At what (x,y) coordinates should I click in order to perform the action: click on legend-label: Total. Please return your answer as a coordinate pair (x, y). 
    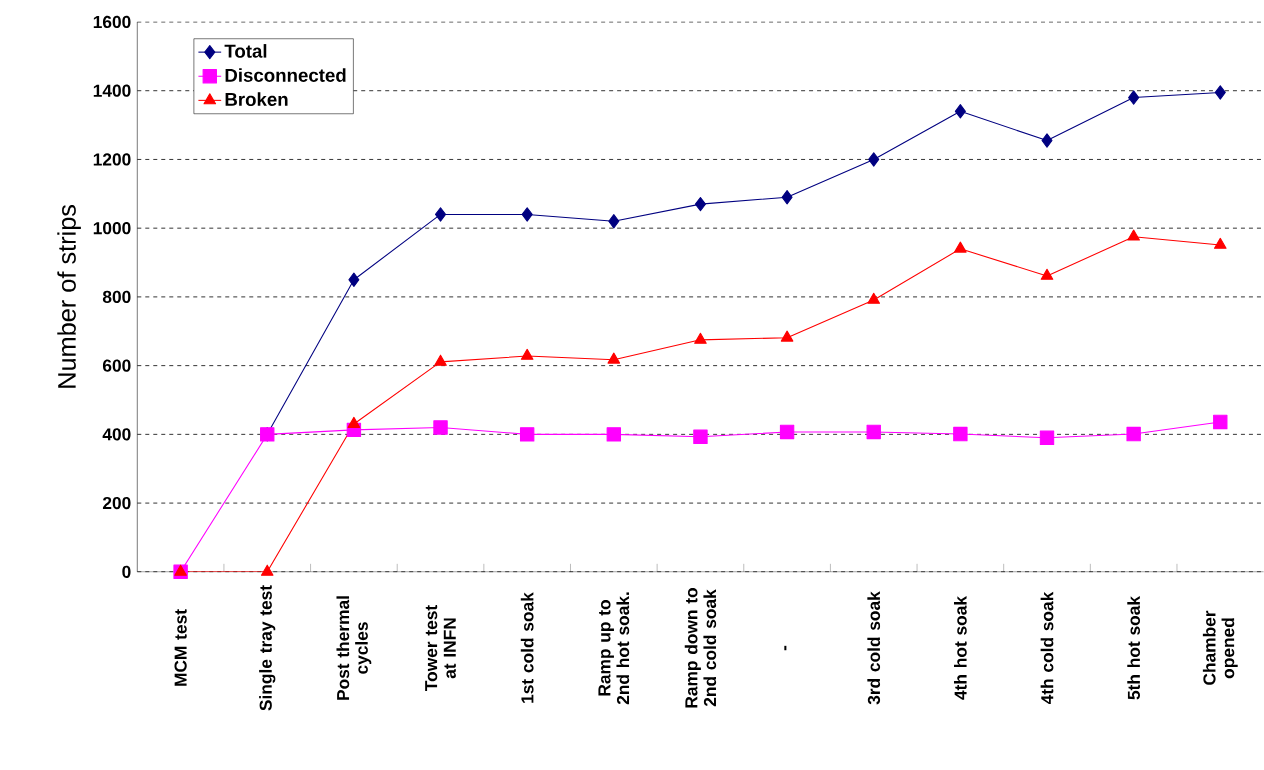
    Looking at the image, I should click on (245, 51).